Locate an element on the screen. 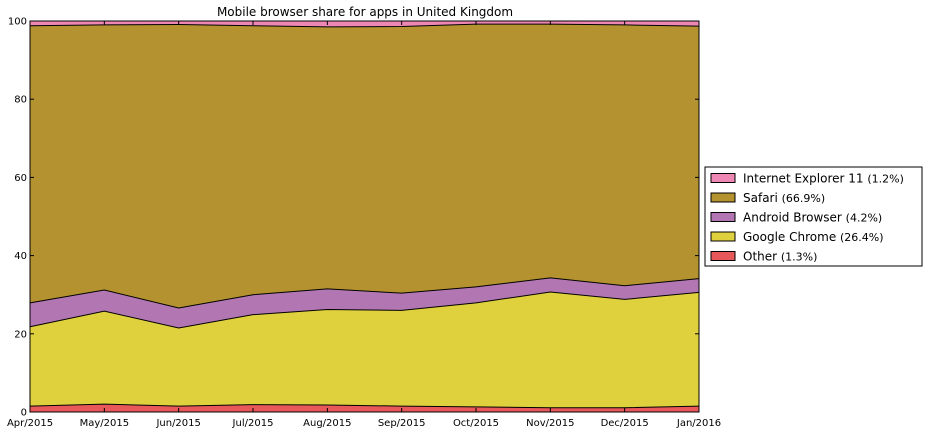  line-google-chrome is located at coordinates (364, 310).